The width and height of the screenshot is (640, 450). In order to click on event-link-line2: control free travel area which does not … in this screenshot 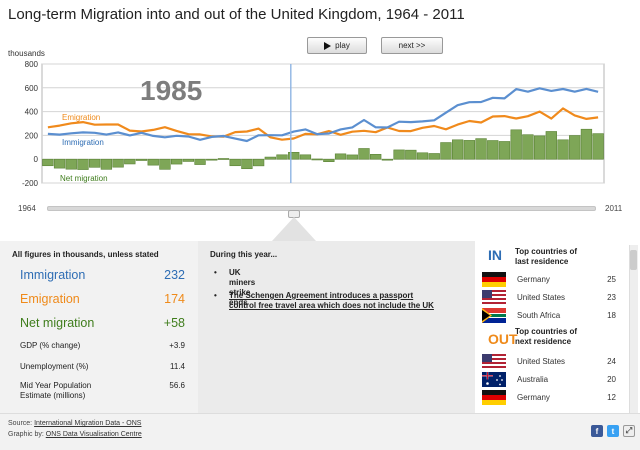, I will do `click(331, 305)`.